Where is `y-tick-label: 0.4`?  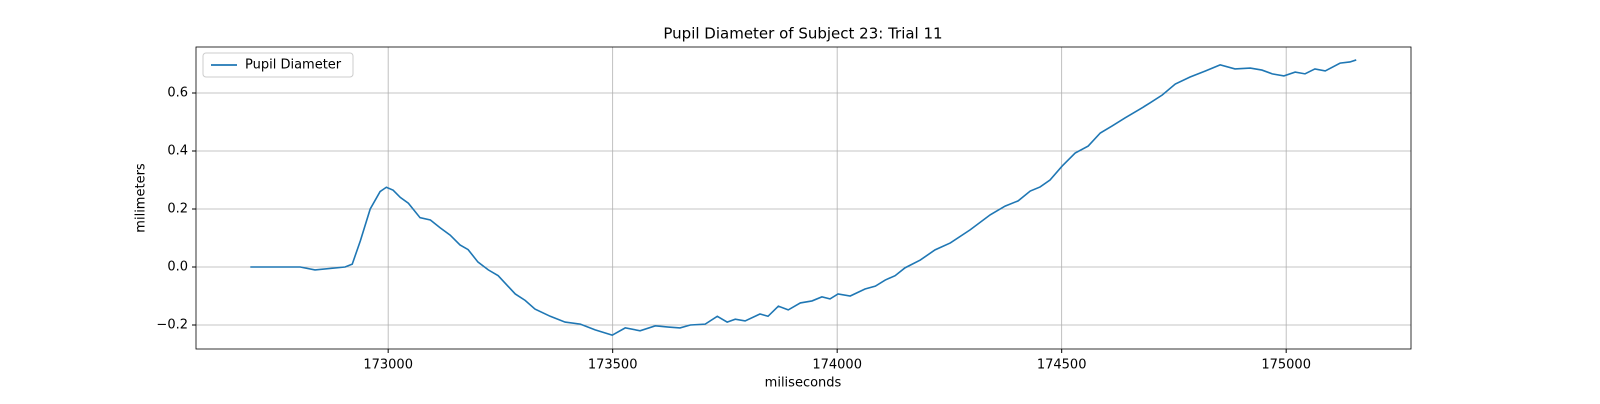
y-tick-label: 0.4 is located at coordinates (177, 150).